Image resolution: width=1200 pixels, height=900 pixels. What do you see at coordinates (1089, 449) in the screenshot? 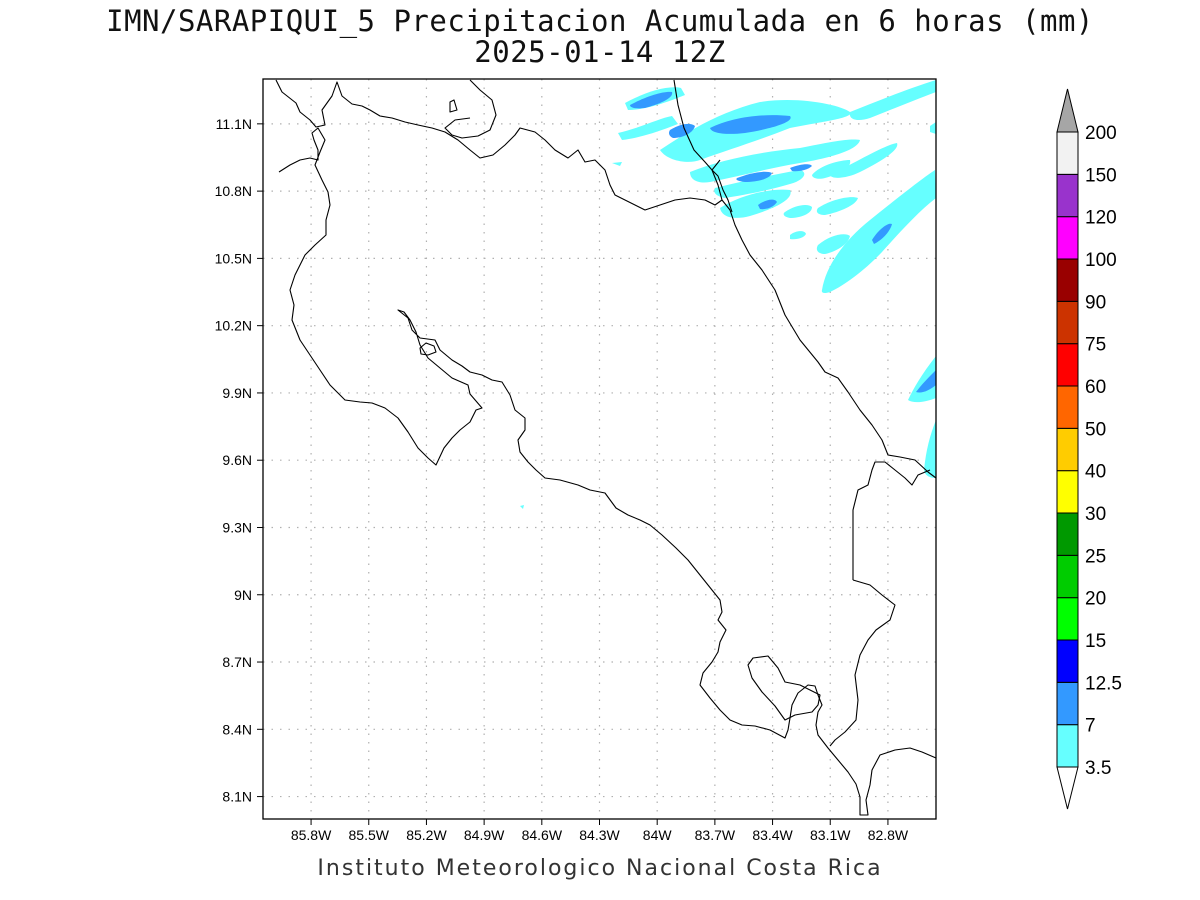
I see `precipitation-colorbar: 3.5 7 12.5 15 20 25 30 40 50 60 75 90 100 120 150 200` at bounding box center [1089, 449].